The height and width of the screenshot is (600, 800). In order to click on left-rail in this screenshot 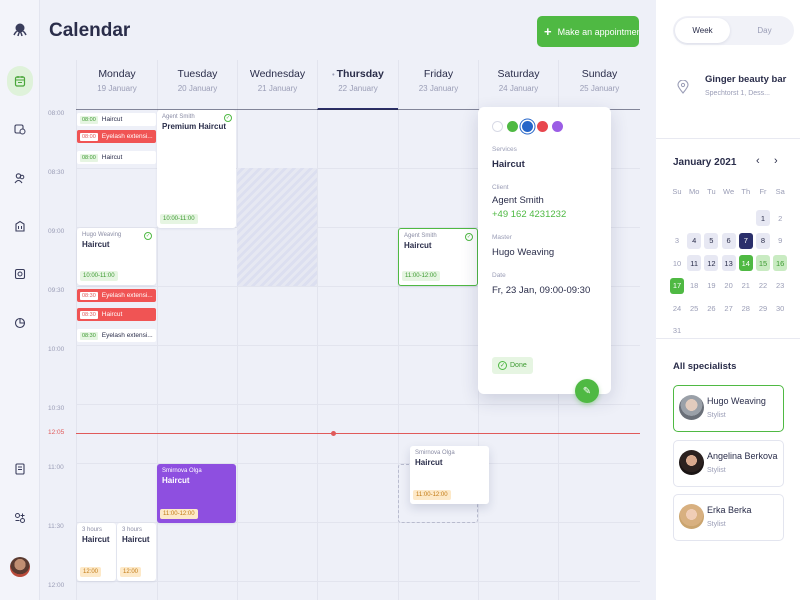, I will do `click(20, 300)`.